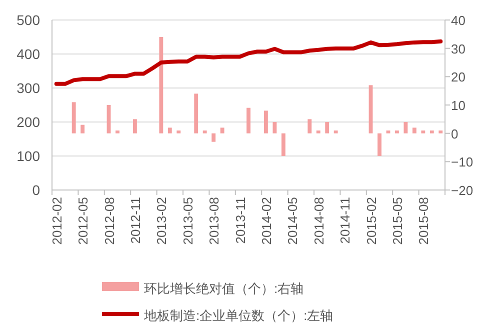  I want to click on x-tick-label: 2014-02, so click(266, 221).